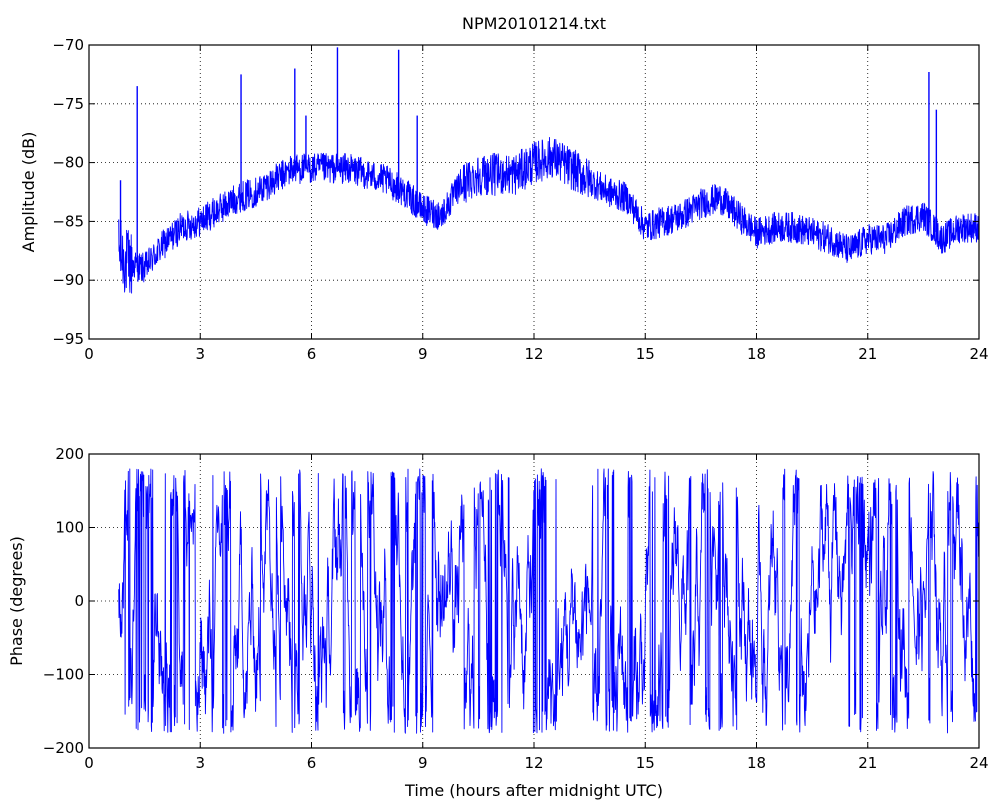 Image resolution: width=998 pixels, height=806 pixels. Describe the element at coordinates (63, 748) in the screenshot. I see `phase-y-tick-label: −200` at that location.